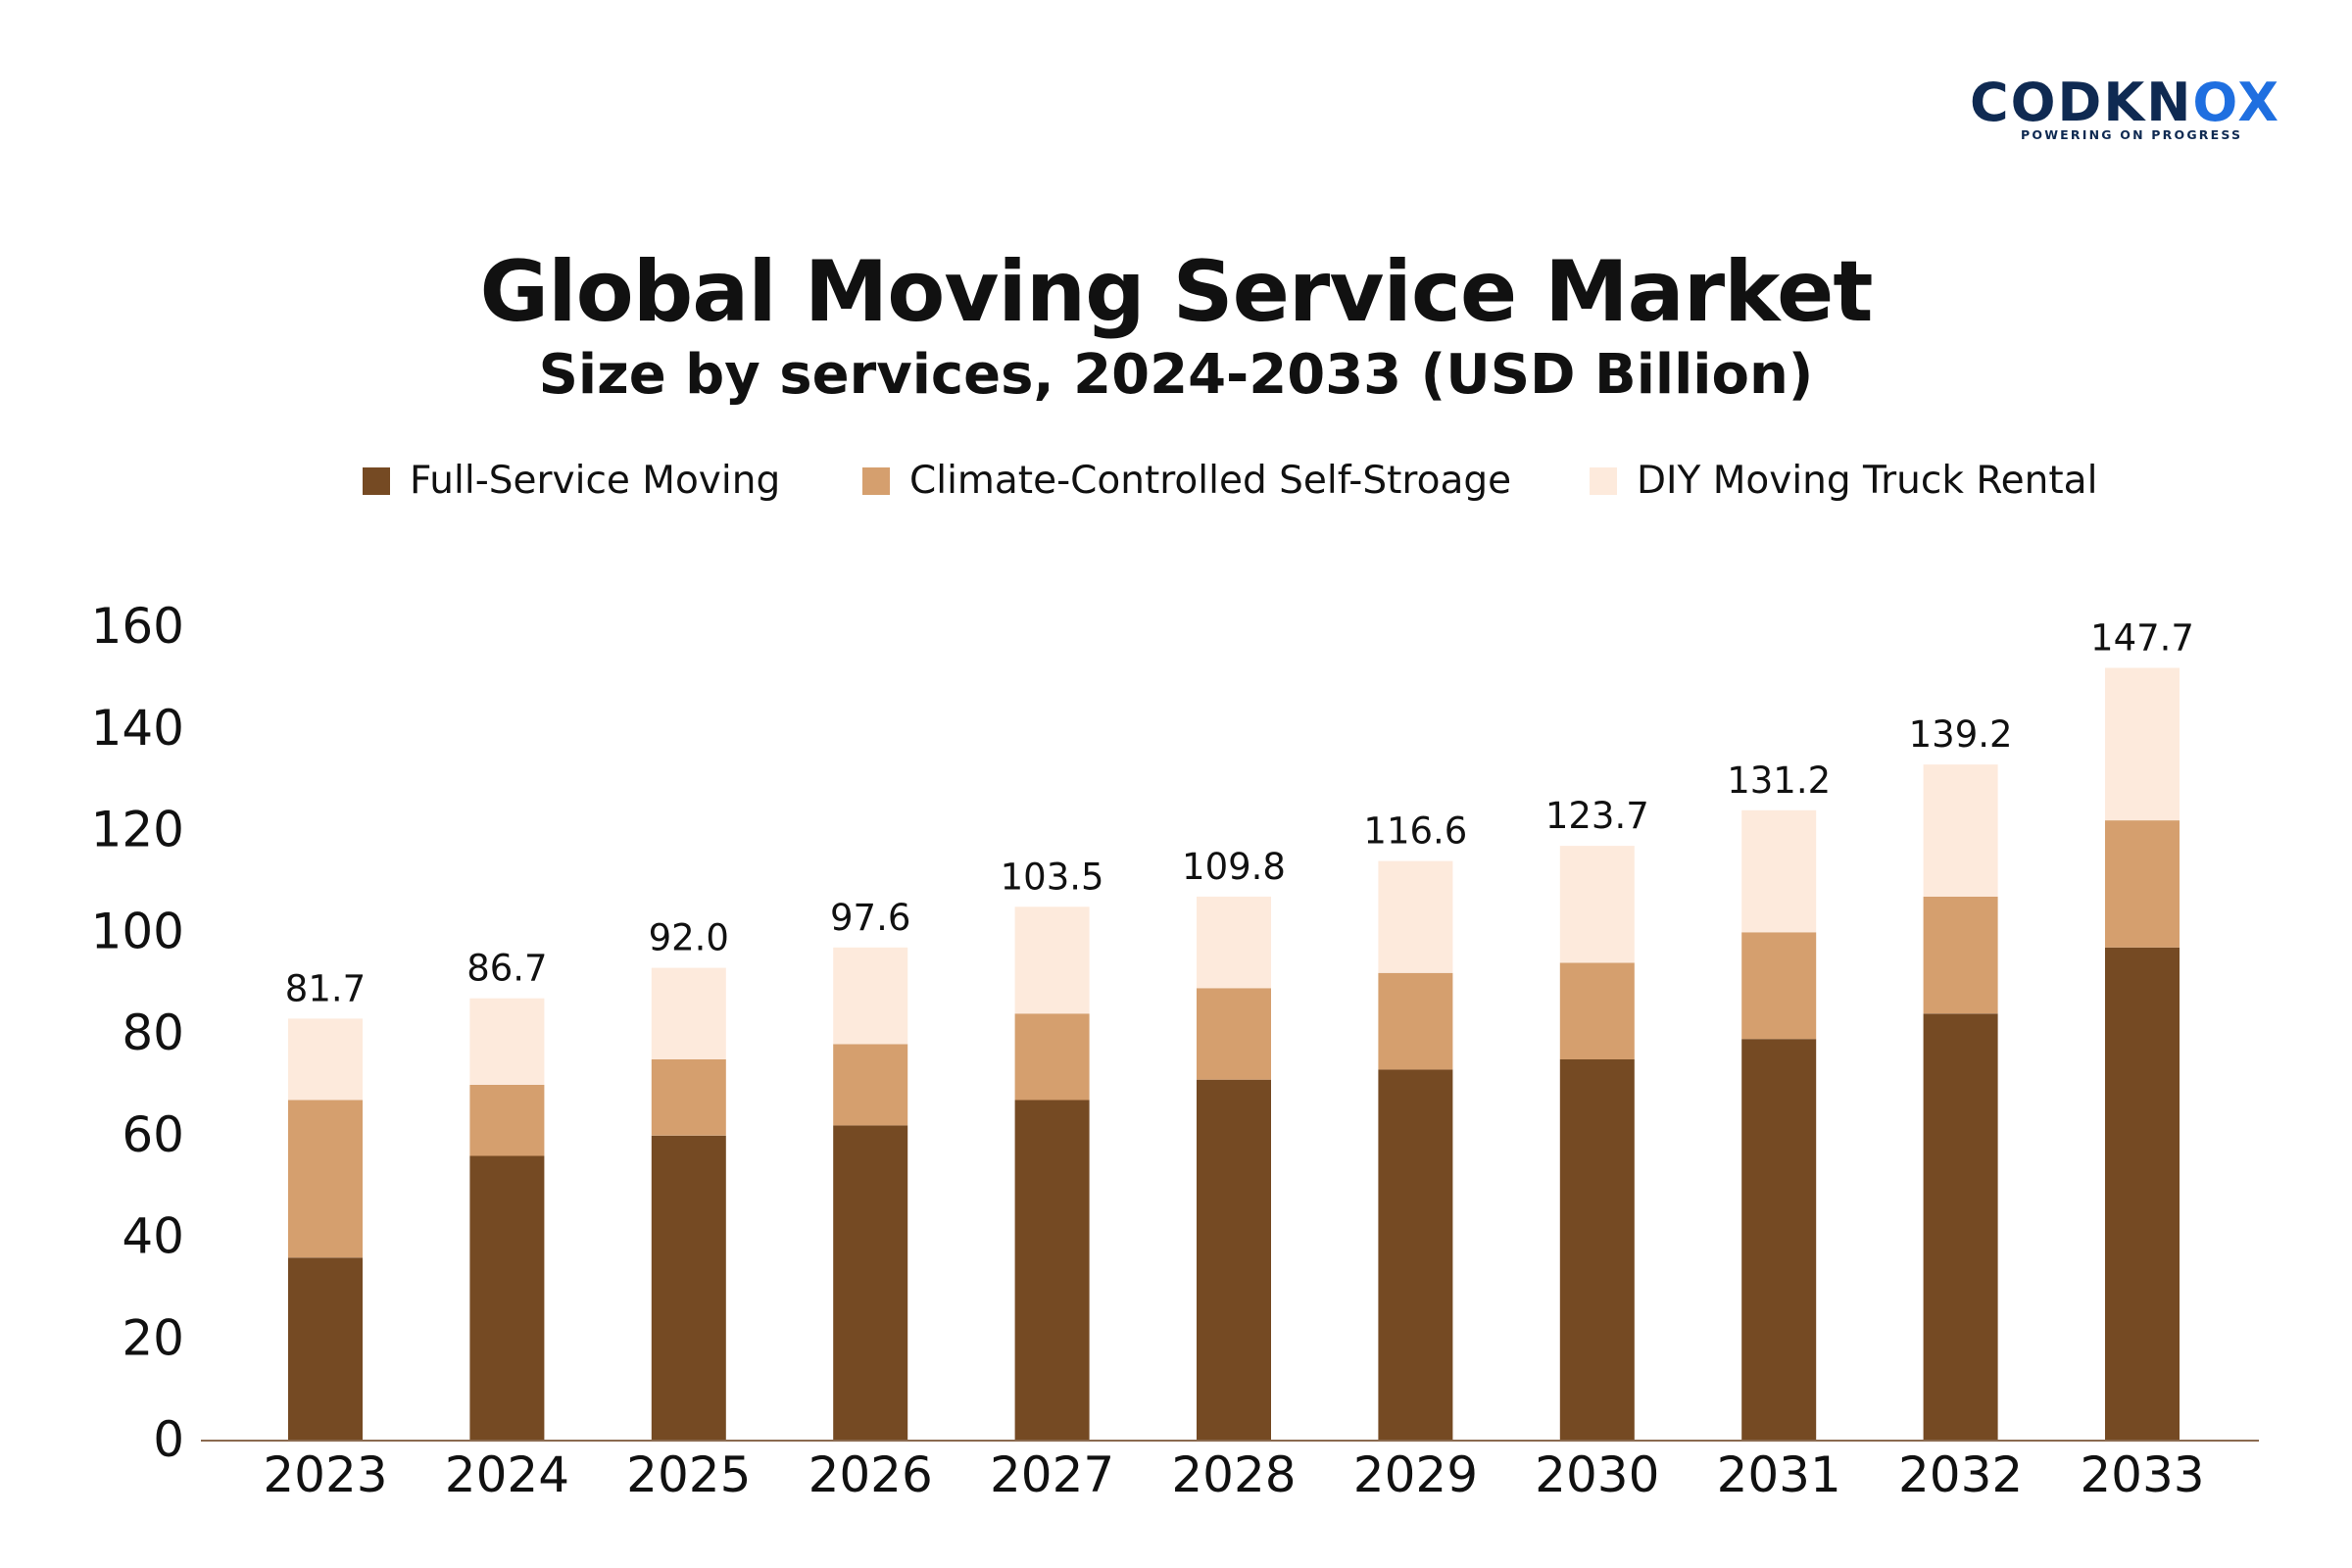  What do you see at coordinates (1415, 1255) in the screenshot?
I see `bar-segment-full-service-2029` at bounding box center [1415, 1255].